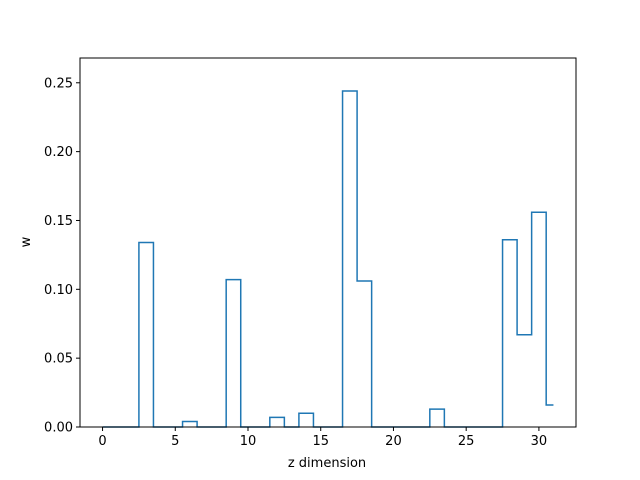  I want to click on y-tick-label: 0.00, so click(58, 428).